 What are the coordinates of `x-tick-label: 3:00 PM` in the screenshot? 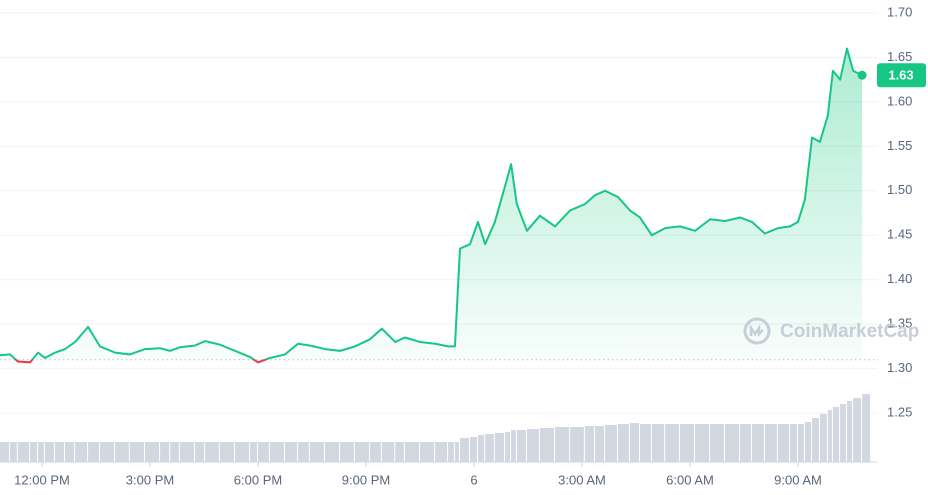 It's located at (150, 479).